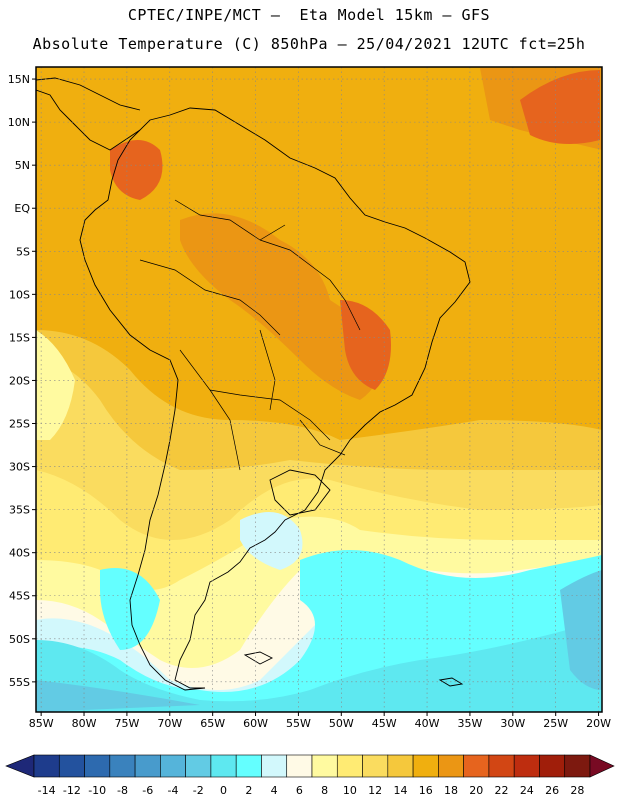  I want to click on colorbar-label: 8, so click(324, 790).